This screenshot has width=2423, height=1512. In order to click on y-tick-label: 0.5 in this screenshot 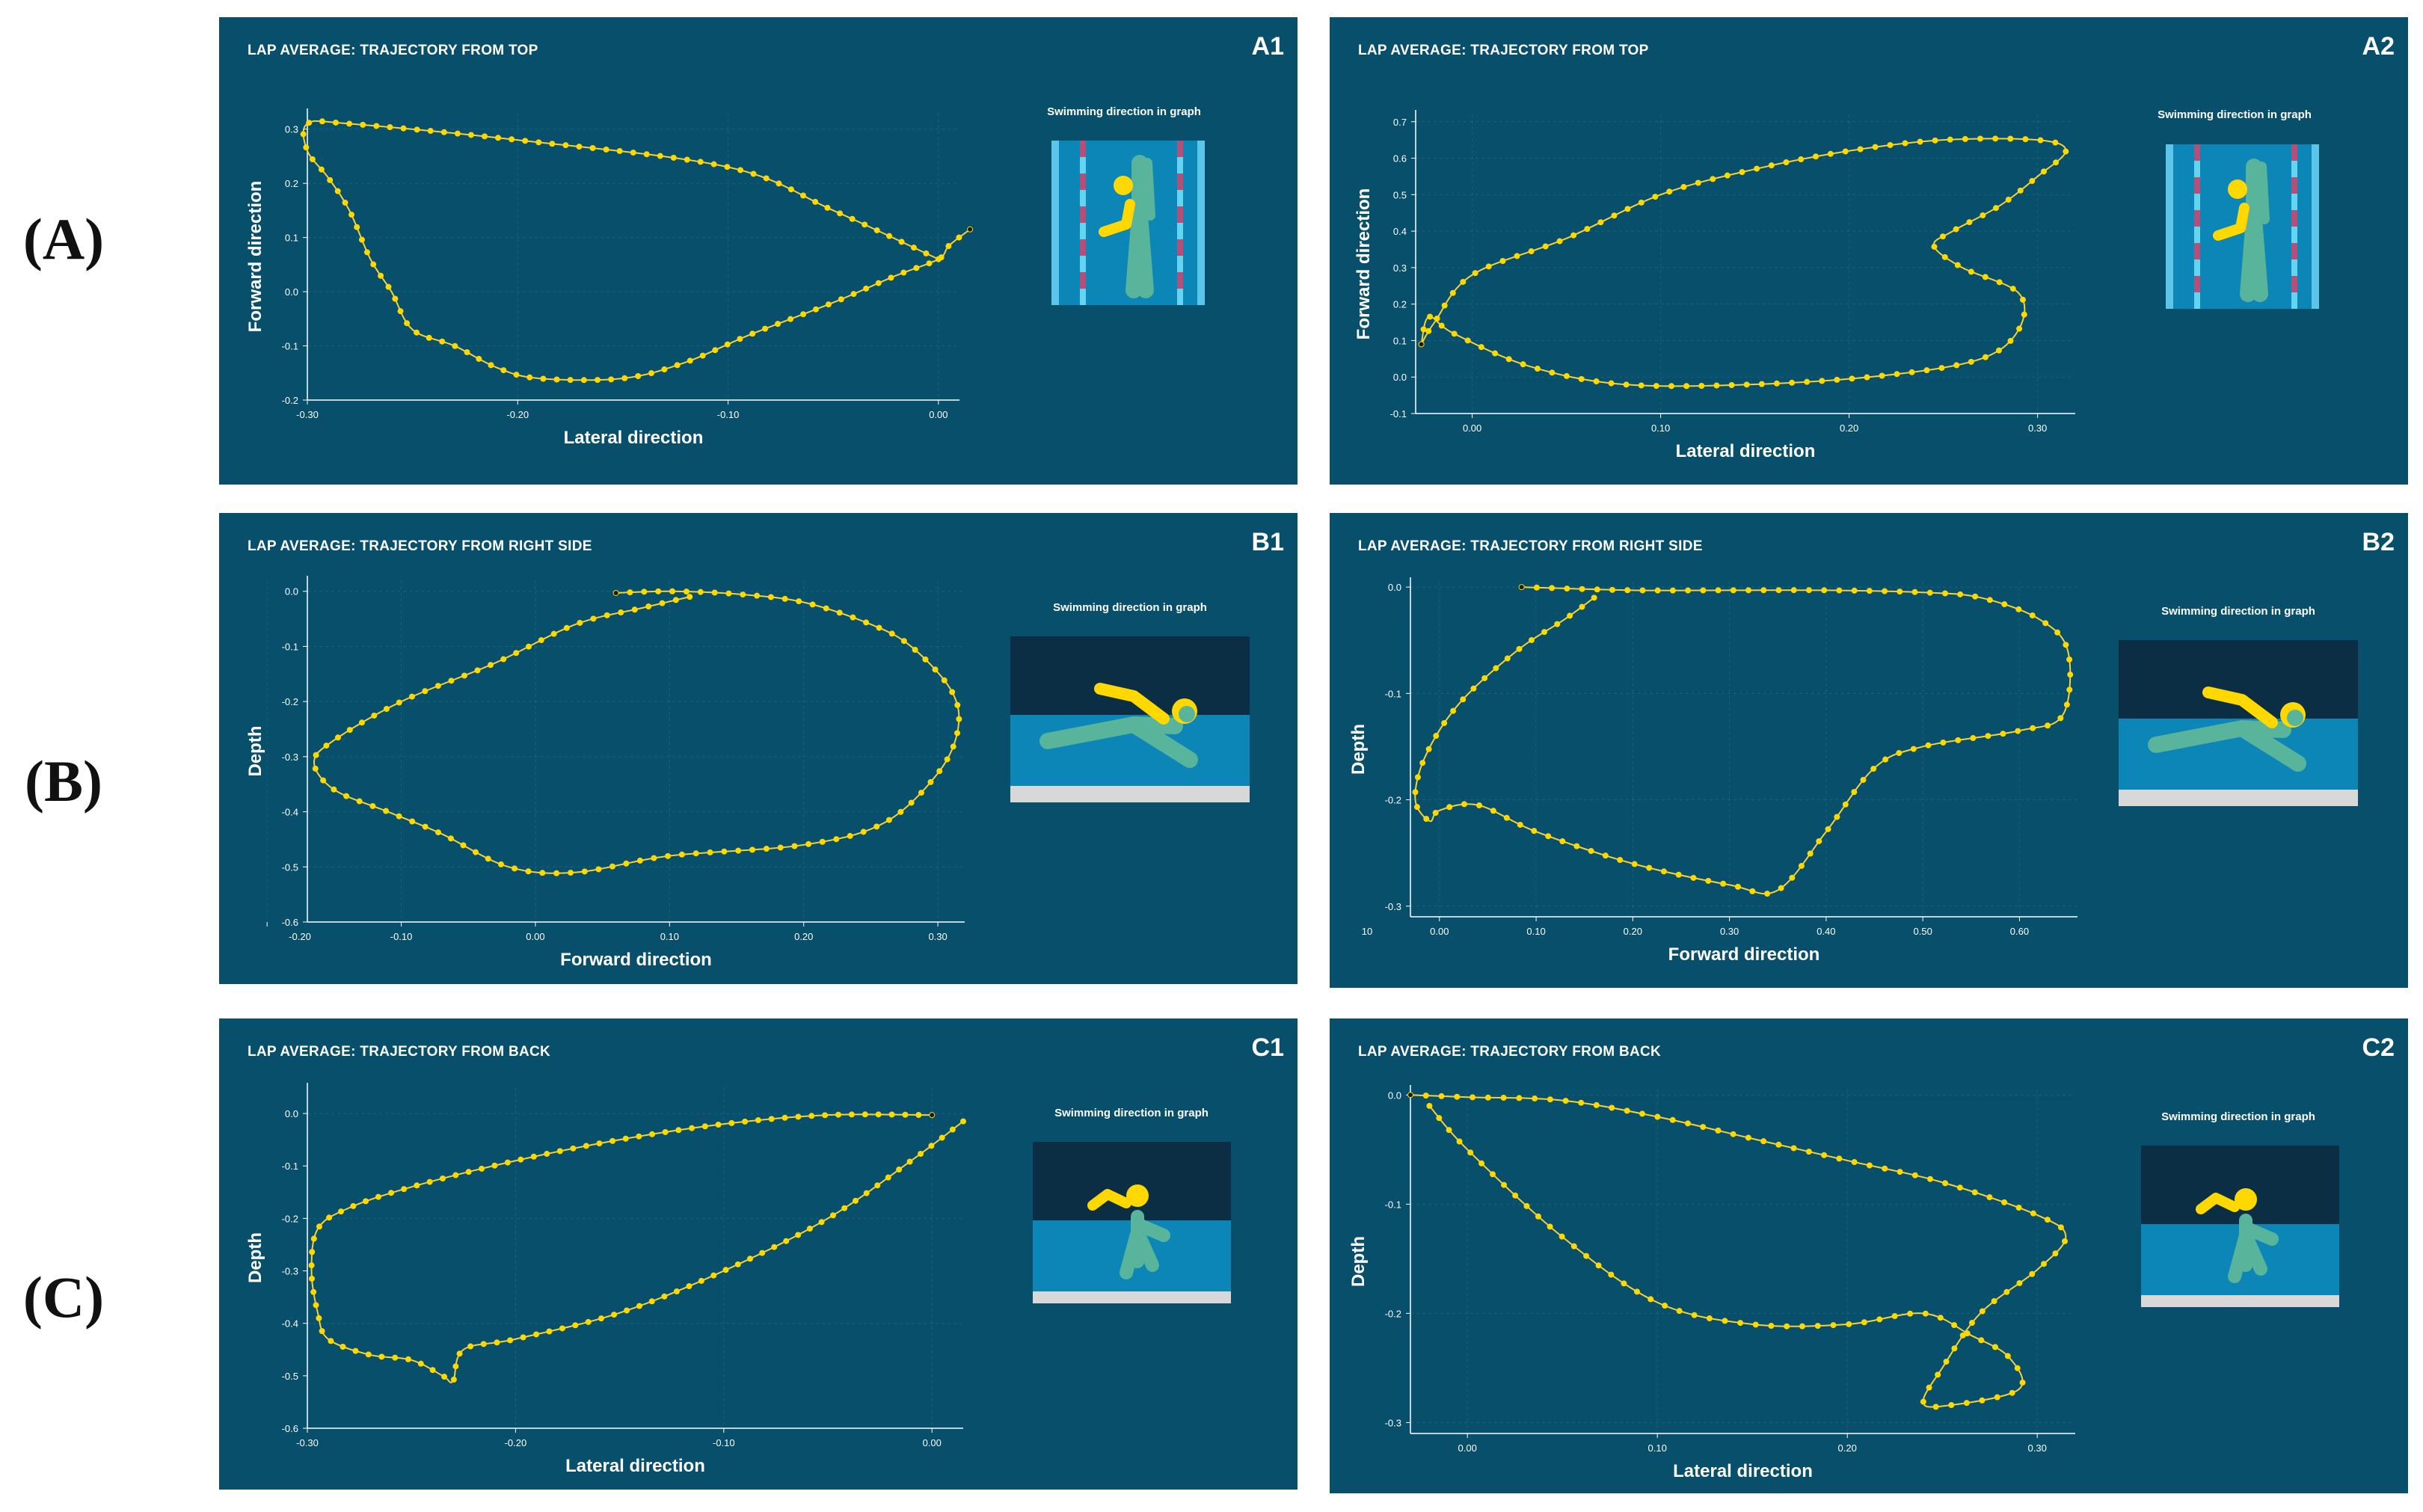, I will do `click(1400, 194)`.